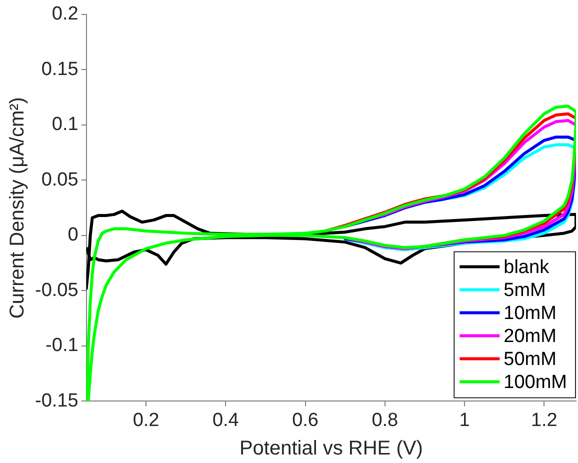  I want to click on legend-label: 10mM, so click(530, 313).